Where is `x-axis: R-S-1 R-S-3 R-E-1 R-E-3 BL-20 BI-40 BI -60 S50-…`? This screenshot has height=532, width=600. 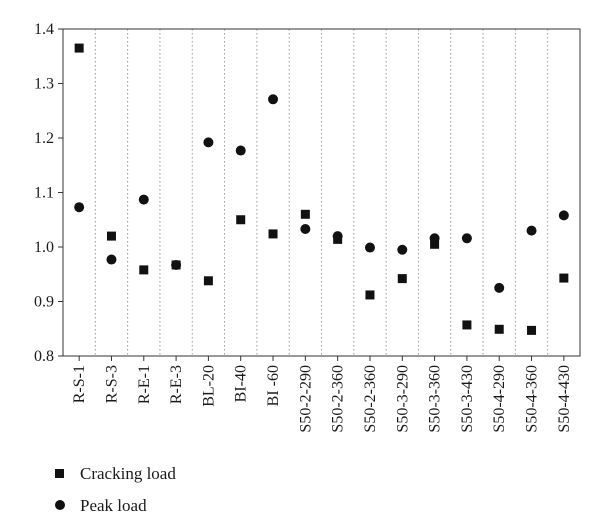
x-axis: R-S-1 R-S-3 R-E-1 R-E-3 BL-20 BI-40 BI -60 S50-… is located at coordinates (322, 394).